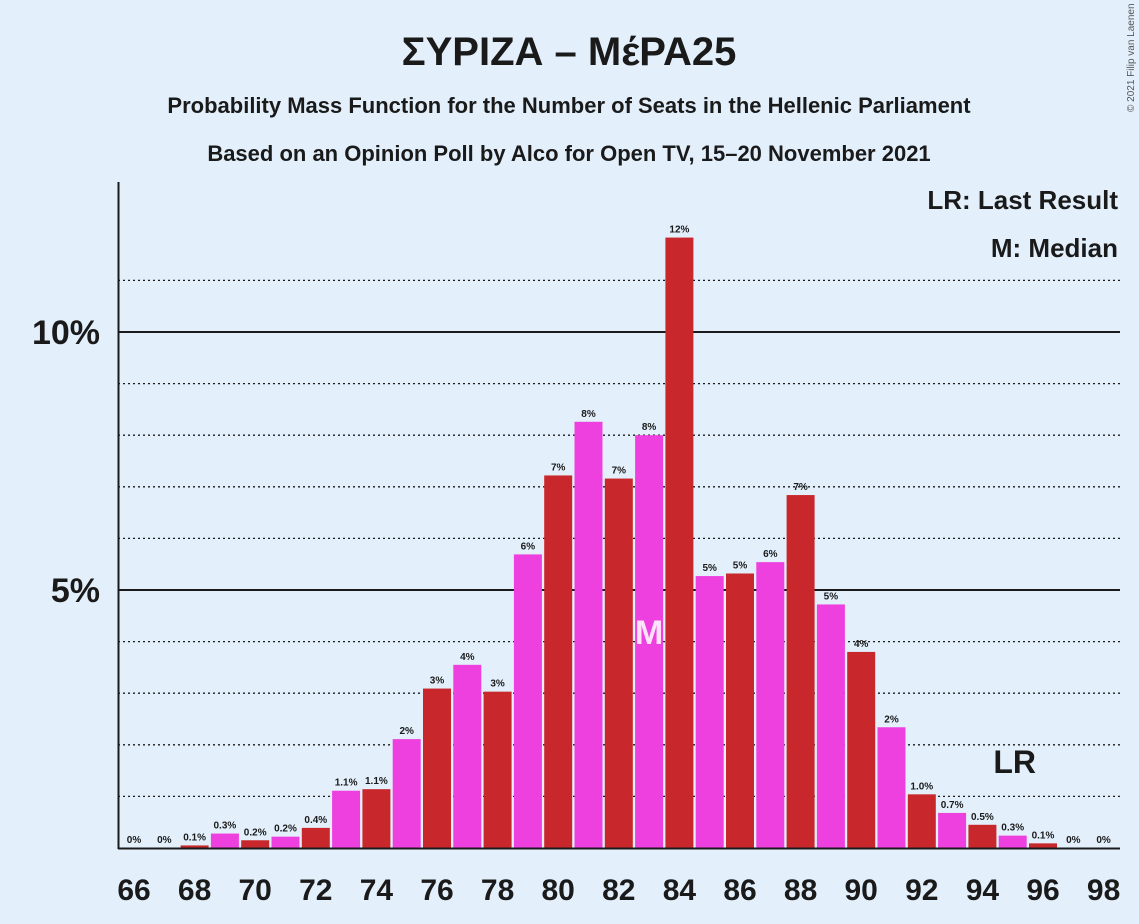 The width and height of the screenshot is (1139, 924). What do you see at coordinates (315, 890) in the screenshot?
I see `x-tick-label: 72` at bounding box center [315, 890].